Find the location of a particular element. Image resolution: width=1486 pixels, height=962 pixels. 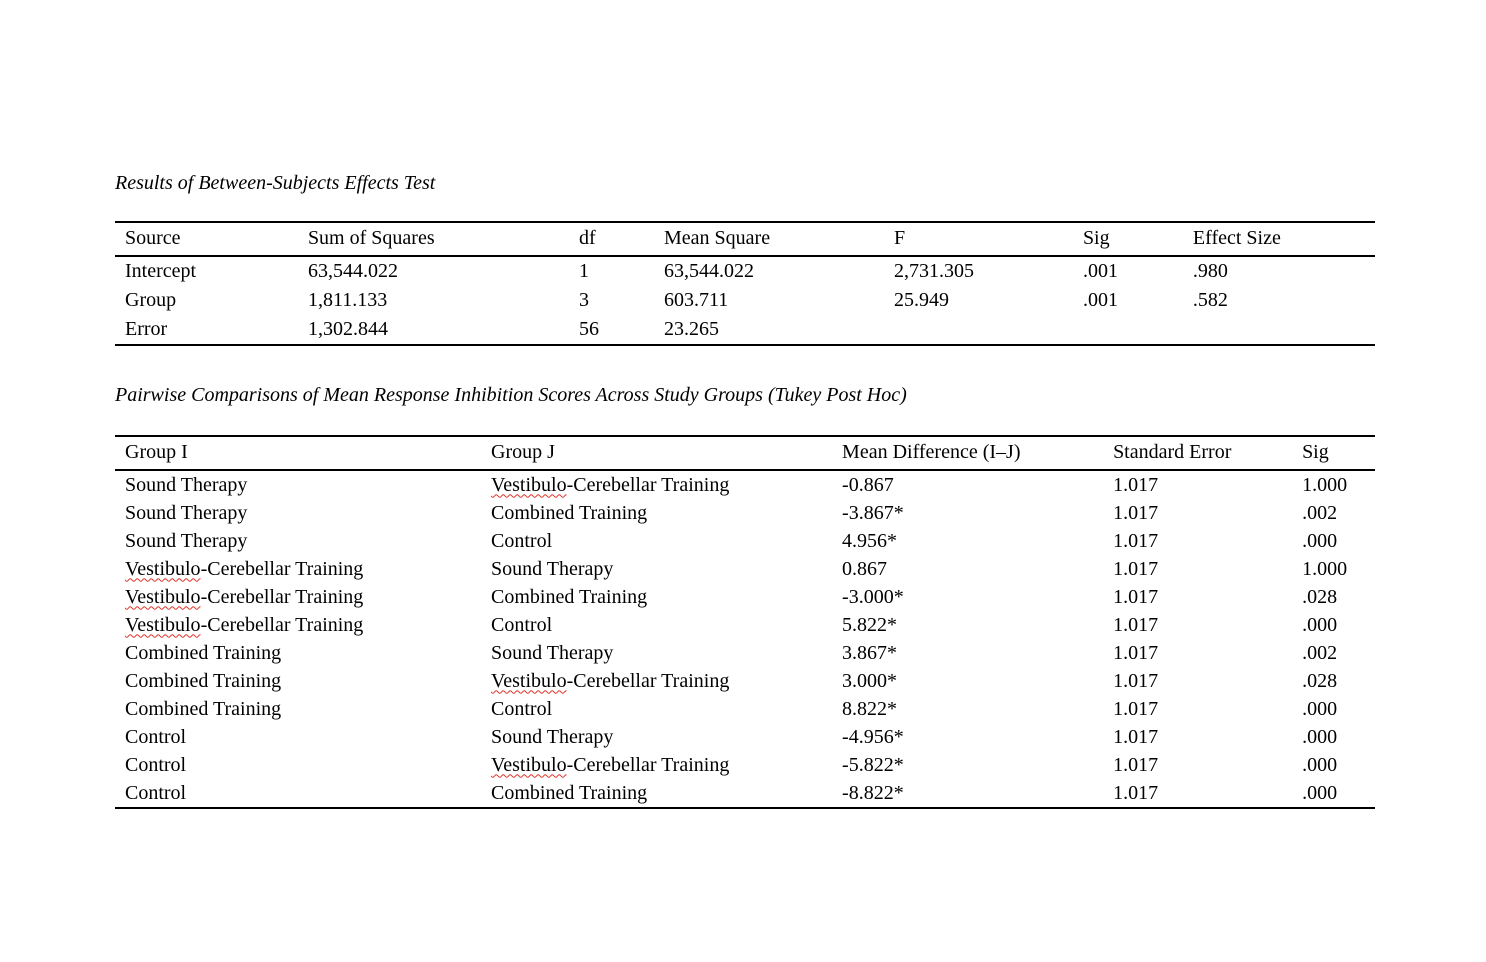

table-cell: 56 is located at coordinates (588, 329).